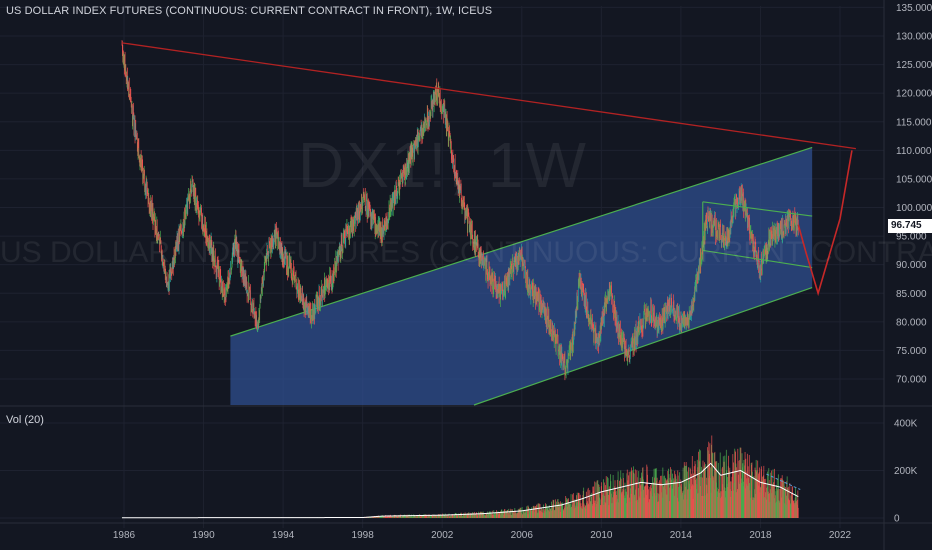 This screenshot has height=550, width=932. Describe the element at coordinates (914, 122) in the screenshot. I see `price-tick-label: 115.000` at that location.